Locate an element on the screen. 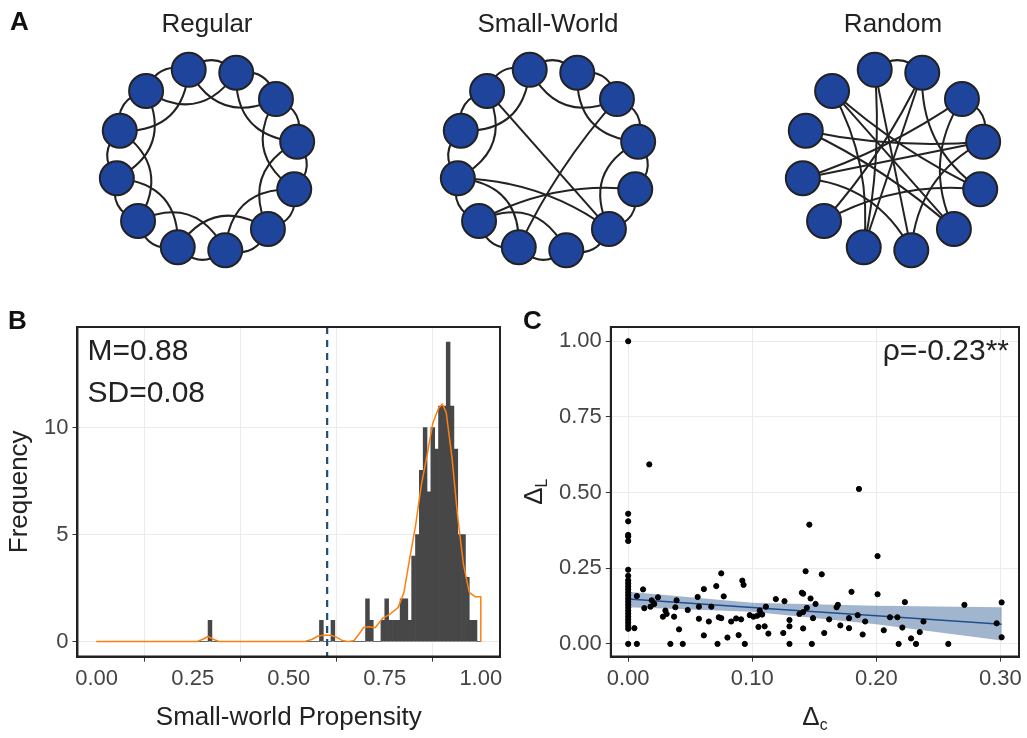 This screenshot has width=1027, height=738. annotation: M=0.88 is located at coordinates (138, 350).